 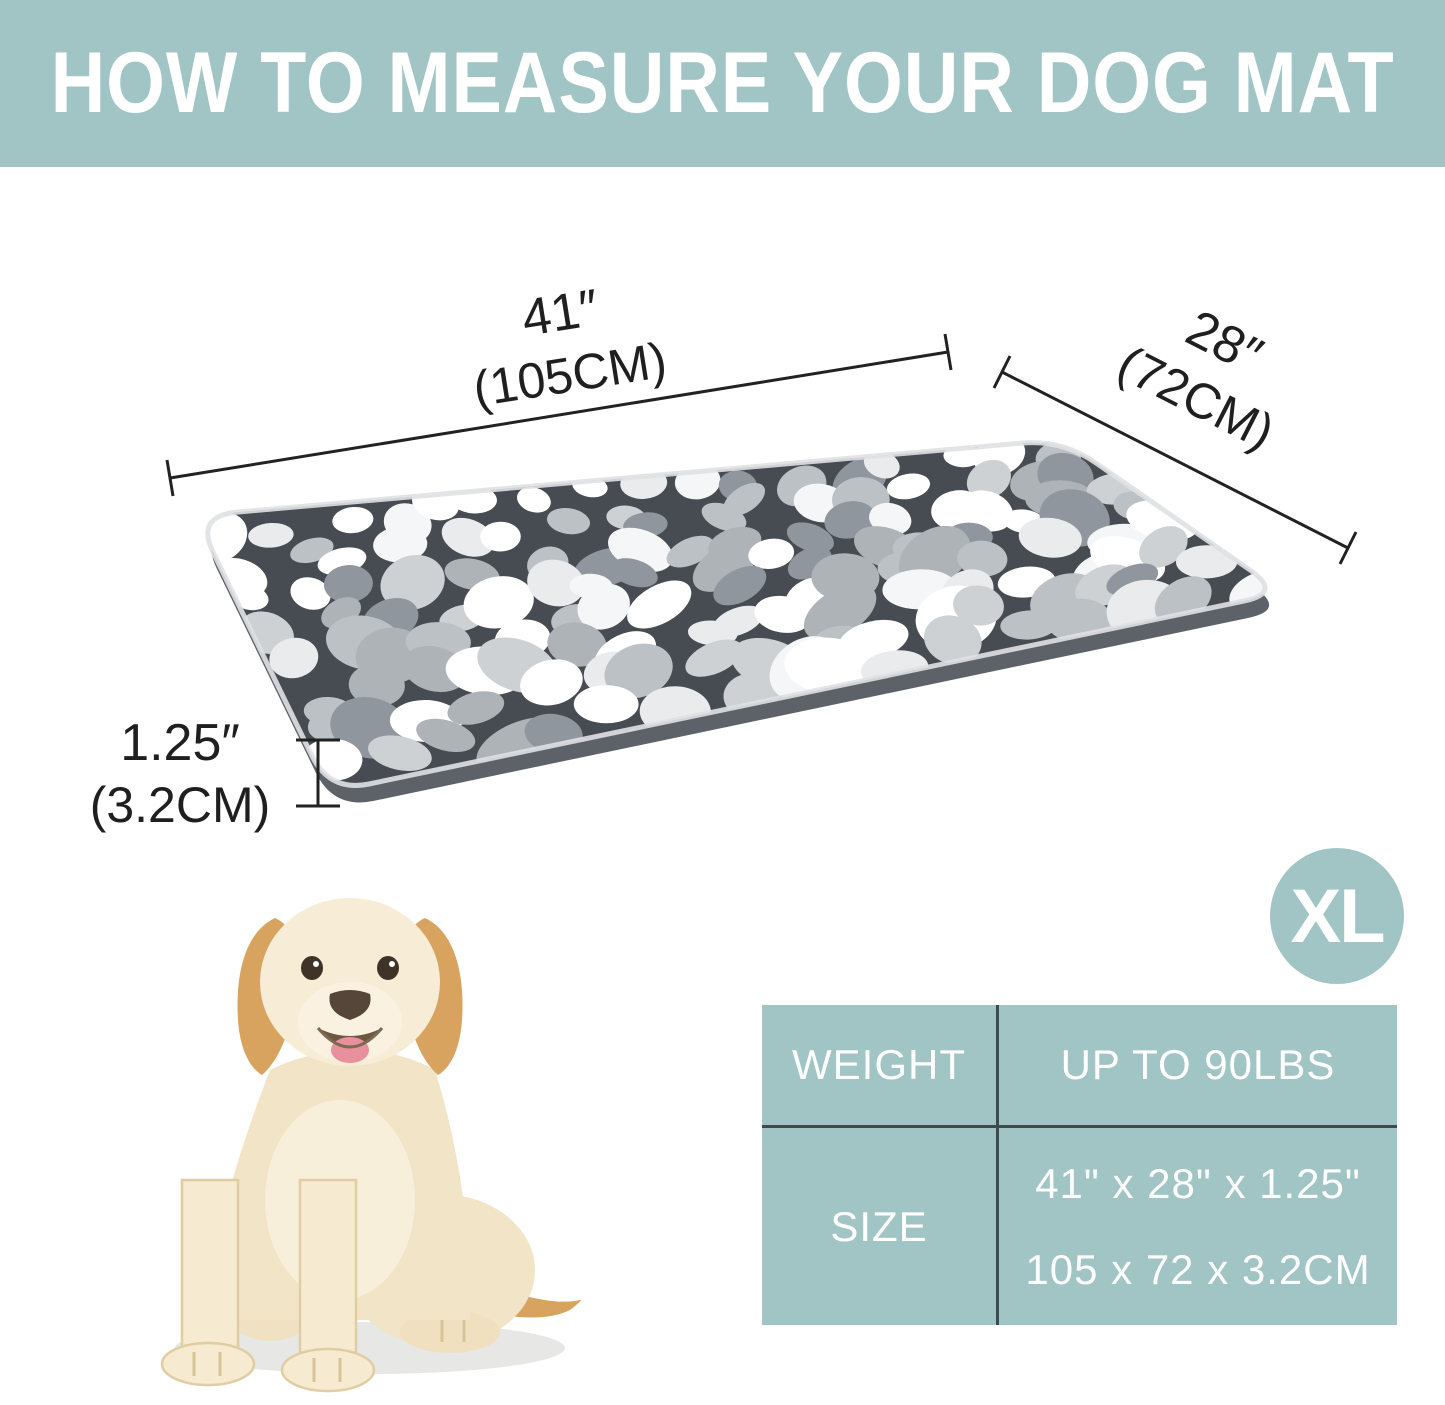 I want to click on length-dimension-line, so click(x=559, y=415).